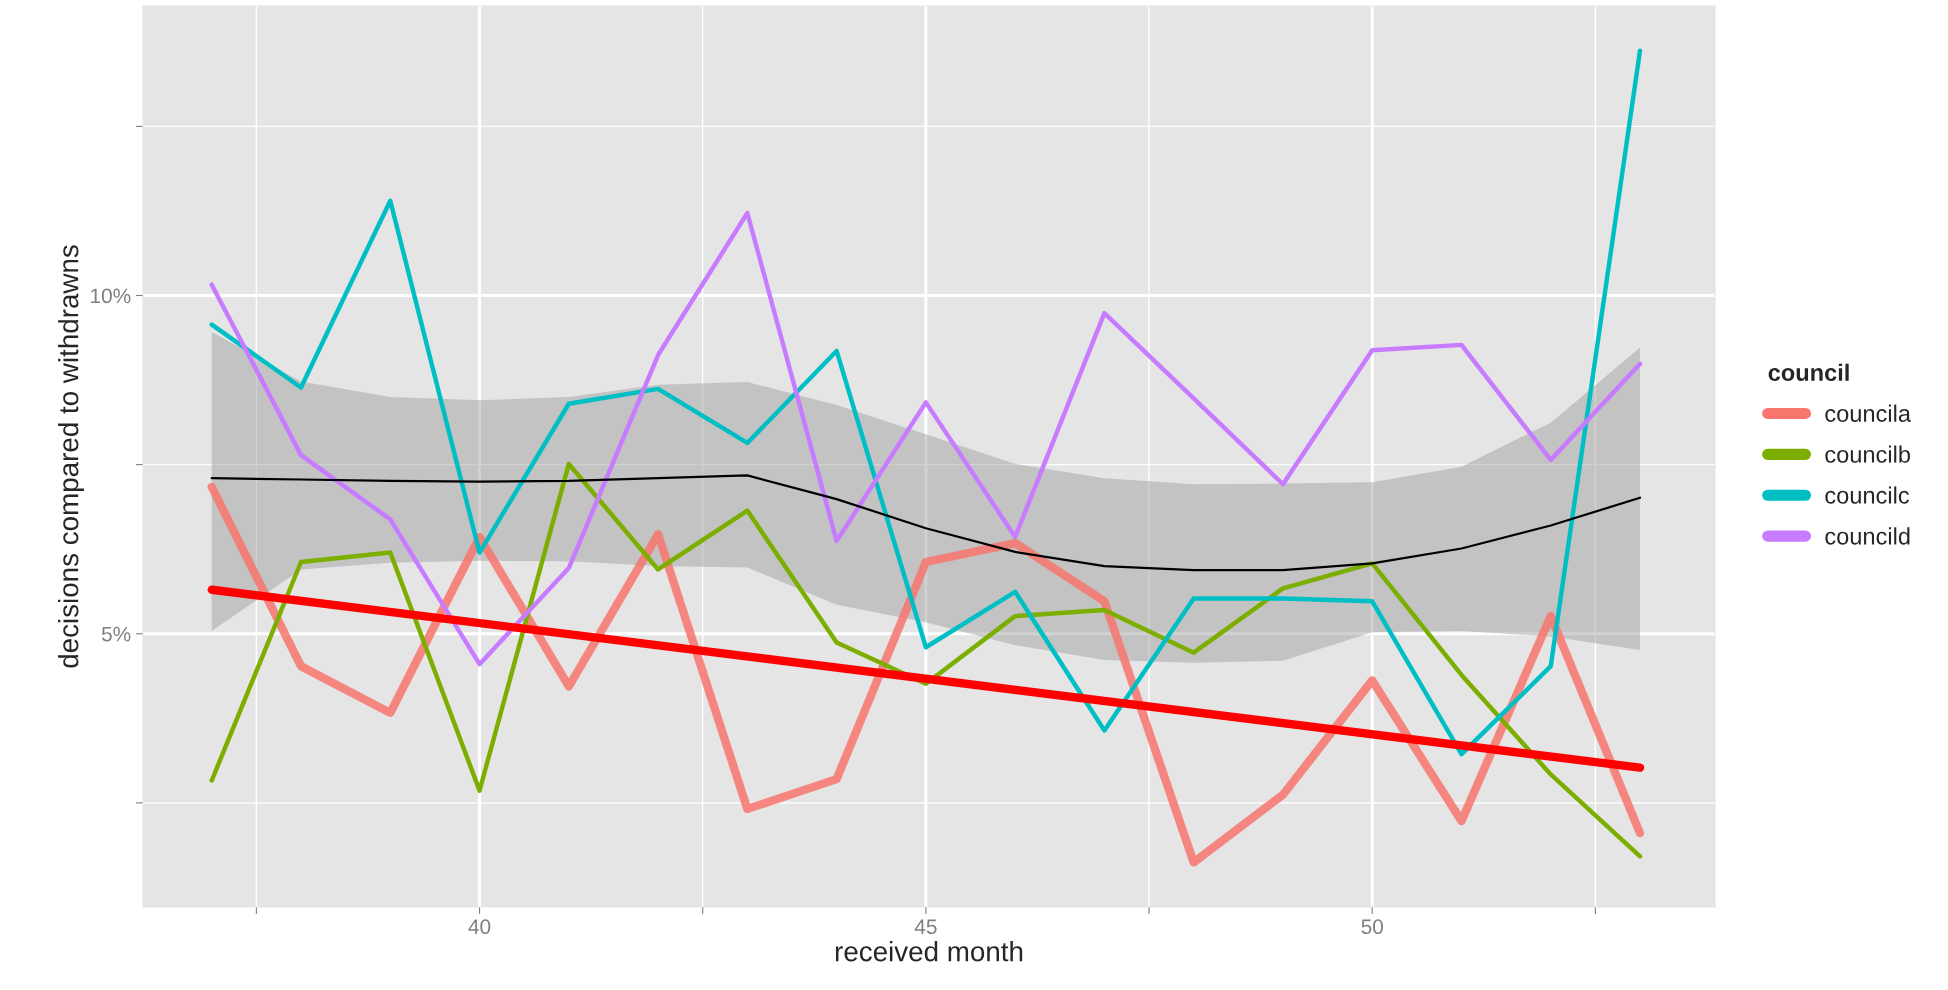 The height and width of the screenshot is (990, 1948). I want to click on y-tick-label: 5%, so click(116, 634).